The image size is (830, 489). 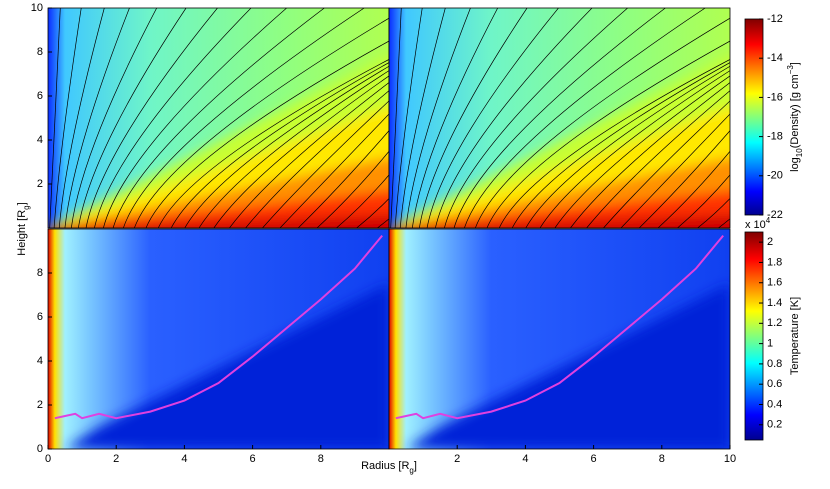 I want to click on y-tick-label: 8, so click(x=40, y=273).